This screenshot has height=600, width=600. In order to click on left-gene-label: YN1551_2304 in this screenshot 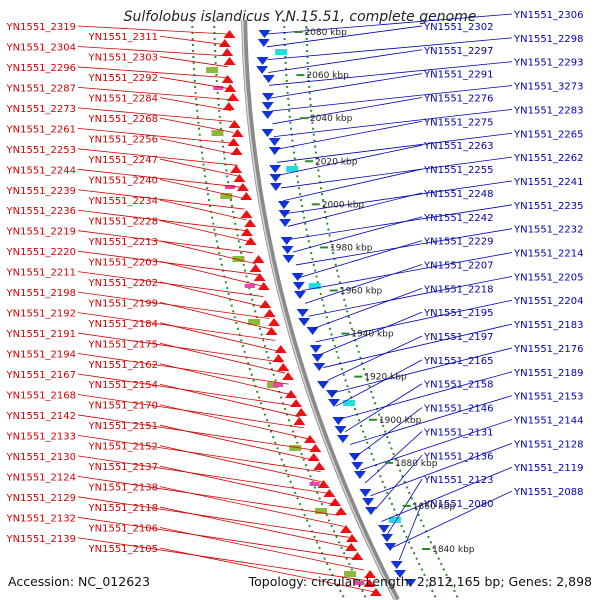, I will do `click(41, 47)`.